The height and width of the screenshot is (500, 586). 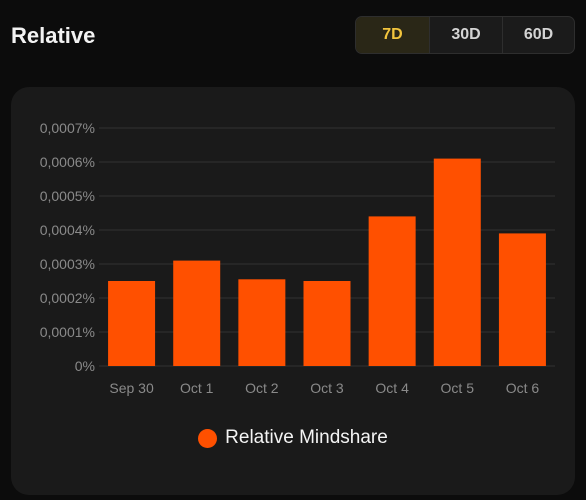 I want to click on x-tick-label: Oct 1, so click(x=197, y=388).